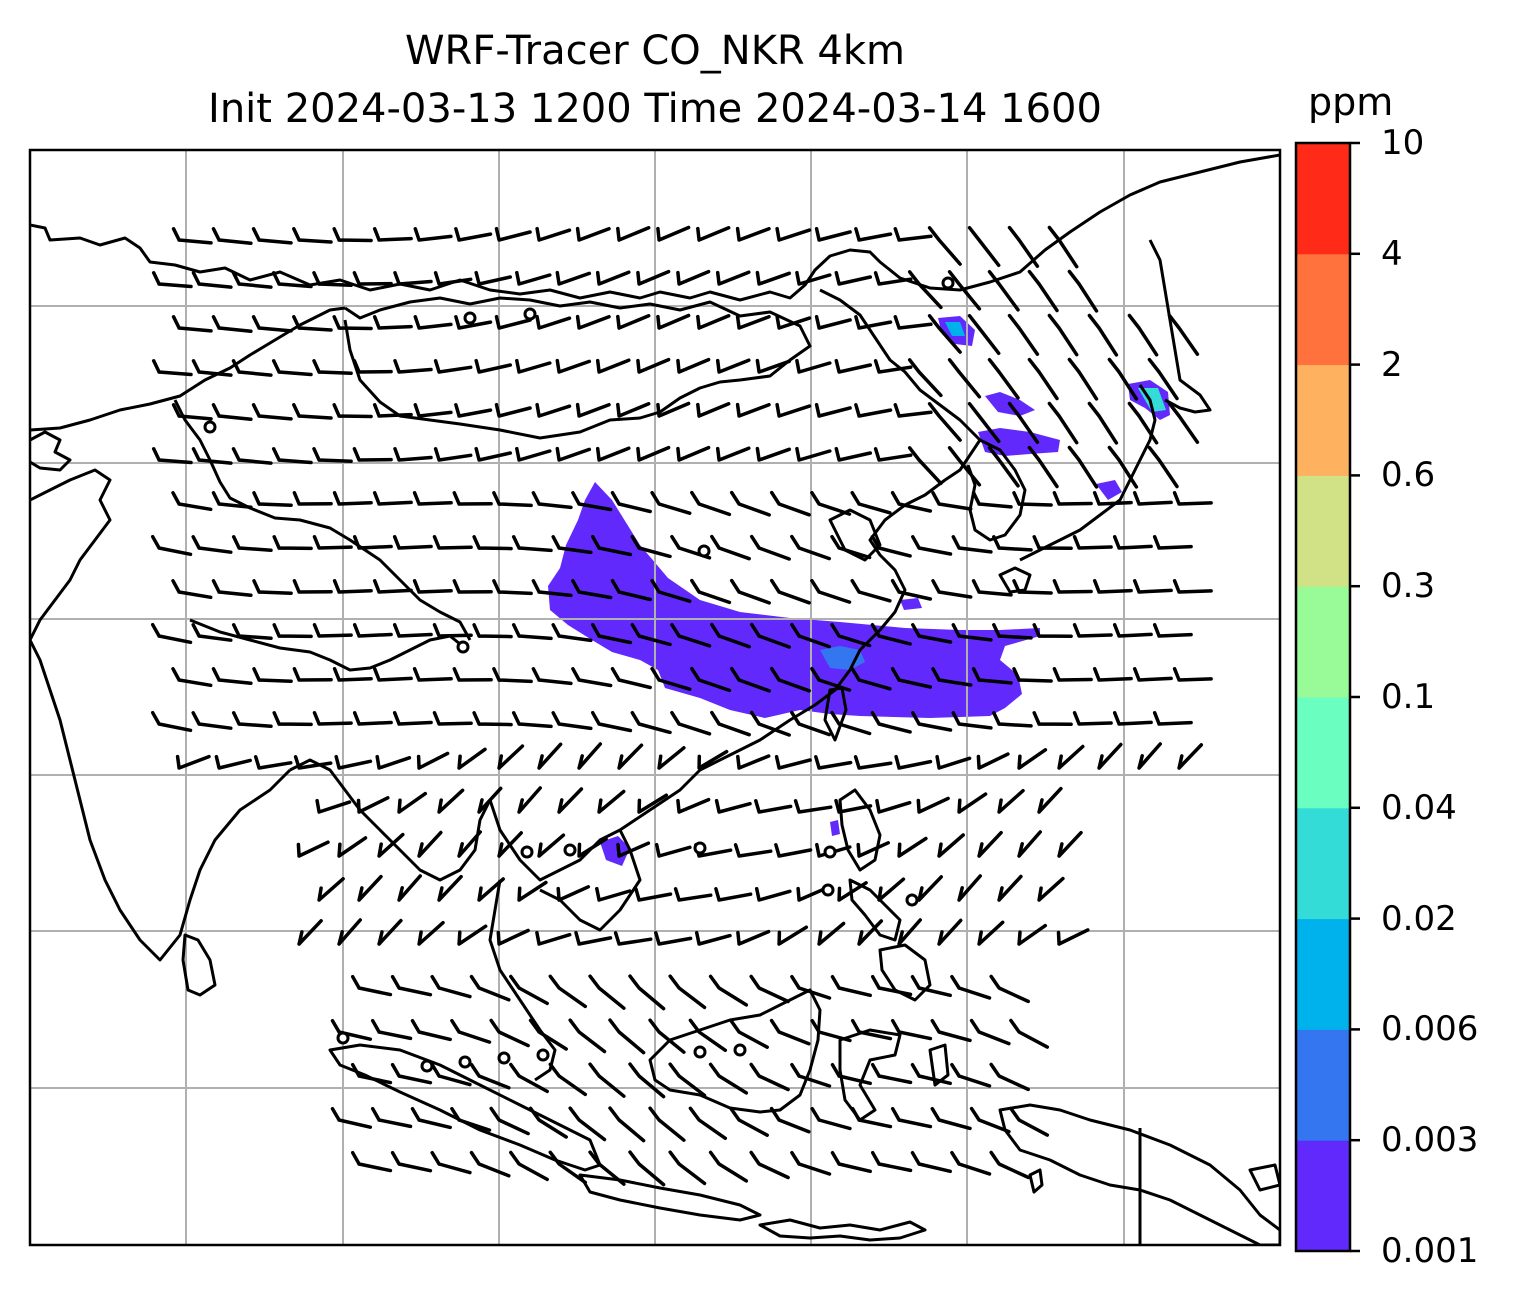  What do you see at coordinates (835, 828) in the screenshot?
I see `tracer-plume-philippines` at bounding box center [835, 828].